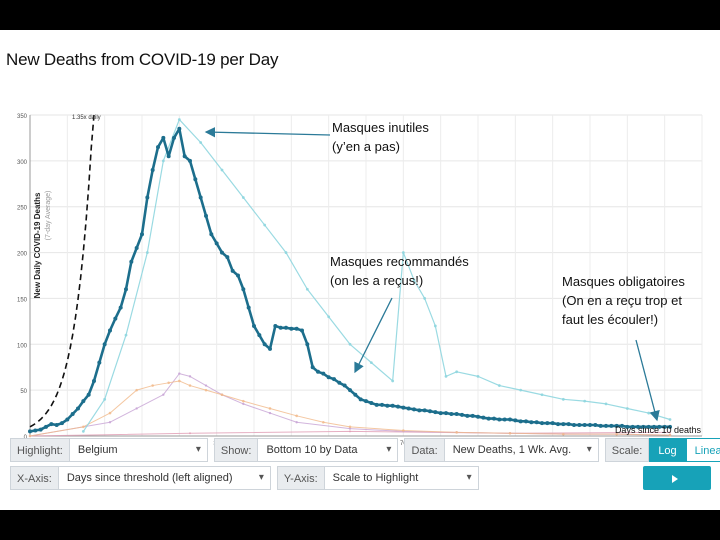  What do you see at coordinates (677, 487) in the screenshot?
I see `animate-button: Animate` at bounding box center [677, 487].